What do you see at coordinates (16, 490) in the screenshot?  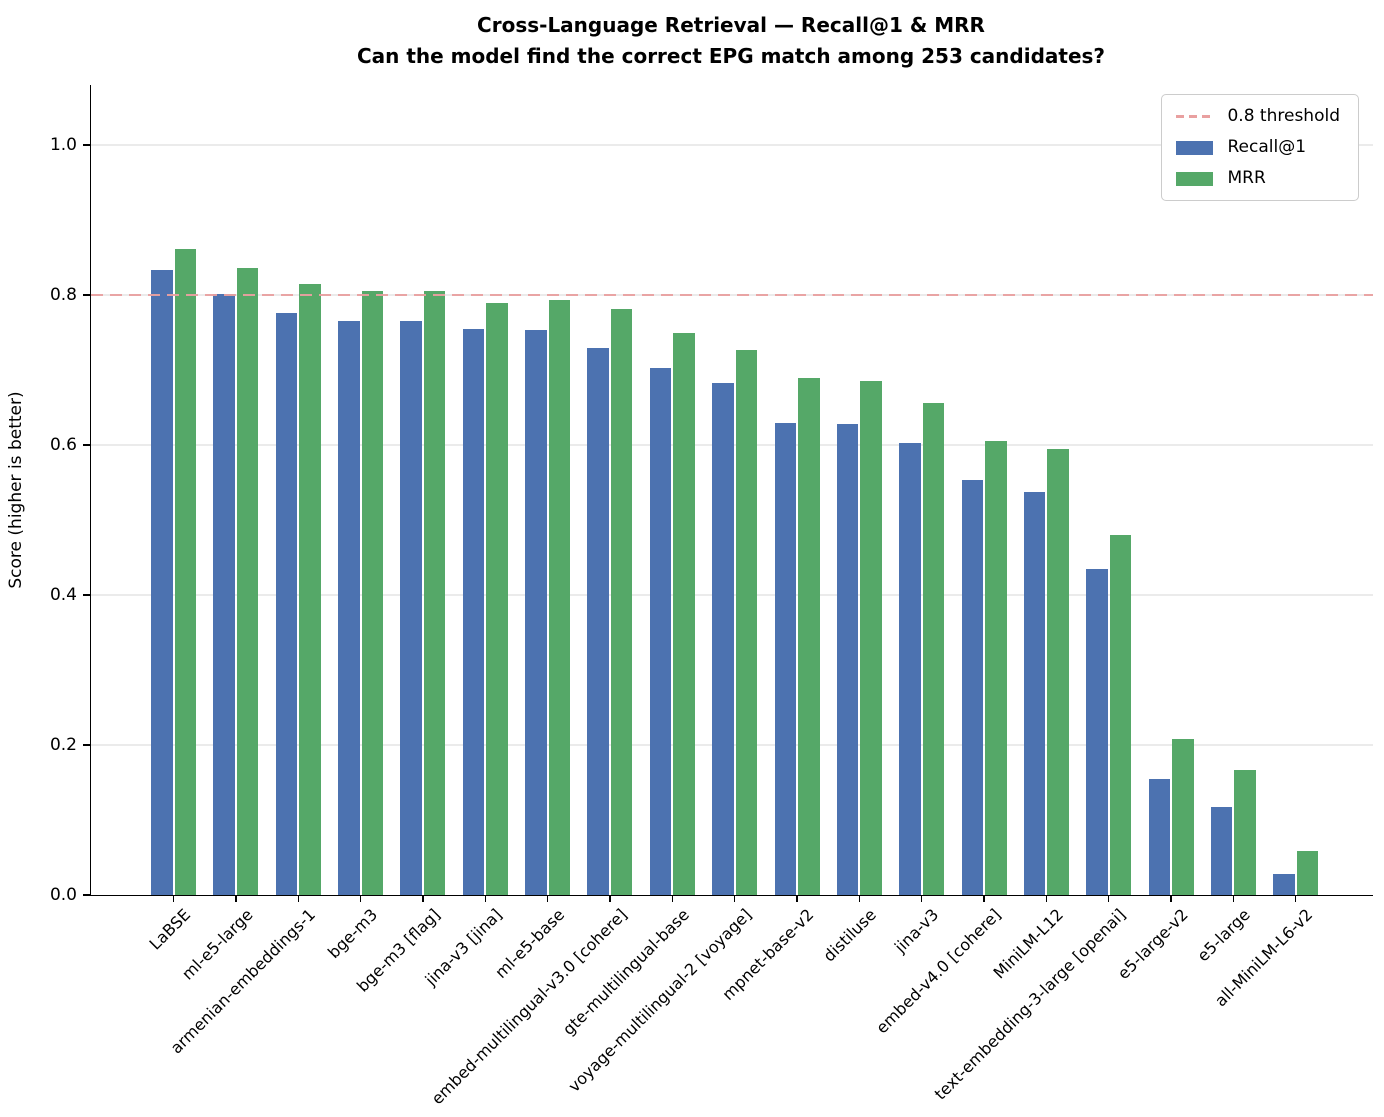 I see `y-axis-label: Score (higher is better)` at bounding box center [16, 490].